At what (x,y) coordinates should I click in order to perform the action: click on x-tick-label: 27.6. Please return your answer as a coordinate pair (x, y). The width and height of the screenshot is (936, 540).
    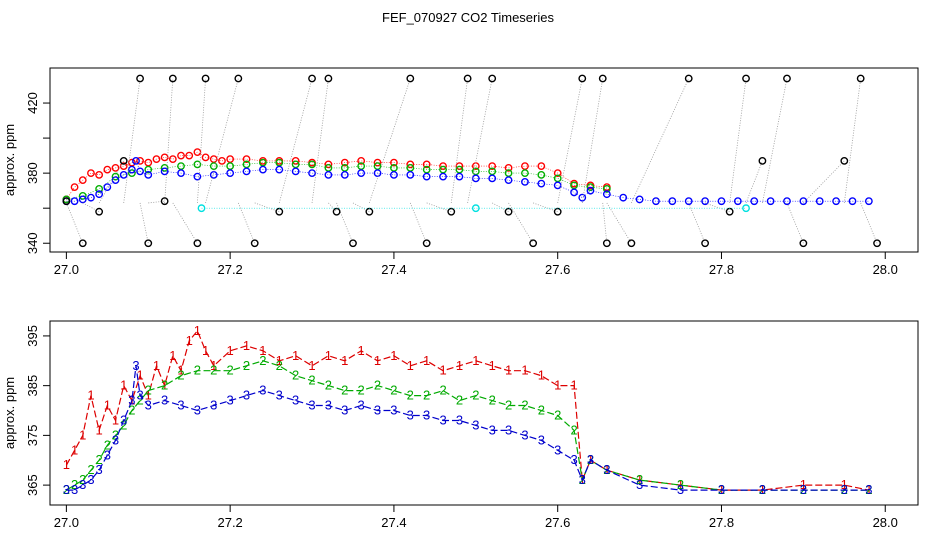
    Looking at the image, I should click on (557, 269).